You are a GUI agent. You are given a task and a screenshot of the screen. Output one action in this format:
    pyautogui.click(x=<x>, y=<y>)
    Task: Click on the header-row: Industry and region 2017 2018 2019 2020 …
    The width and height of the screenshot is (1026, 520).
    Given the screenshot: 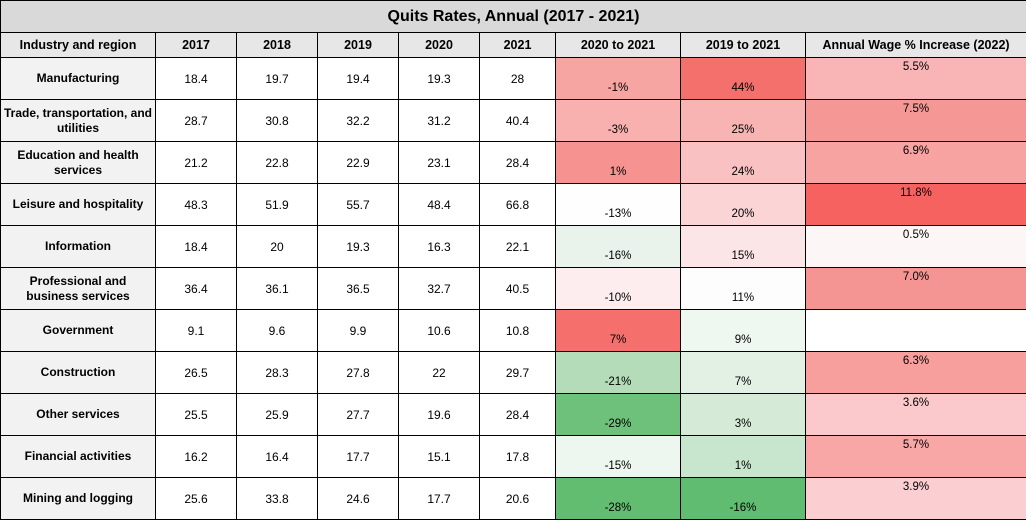 What is the action you would take?
    pyautogui.click(x=513, y=45)
    